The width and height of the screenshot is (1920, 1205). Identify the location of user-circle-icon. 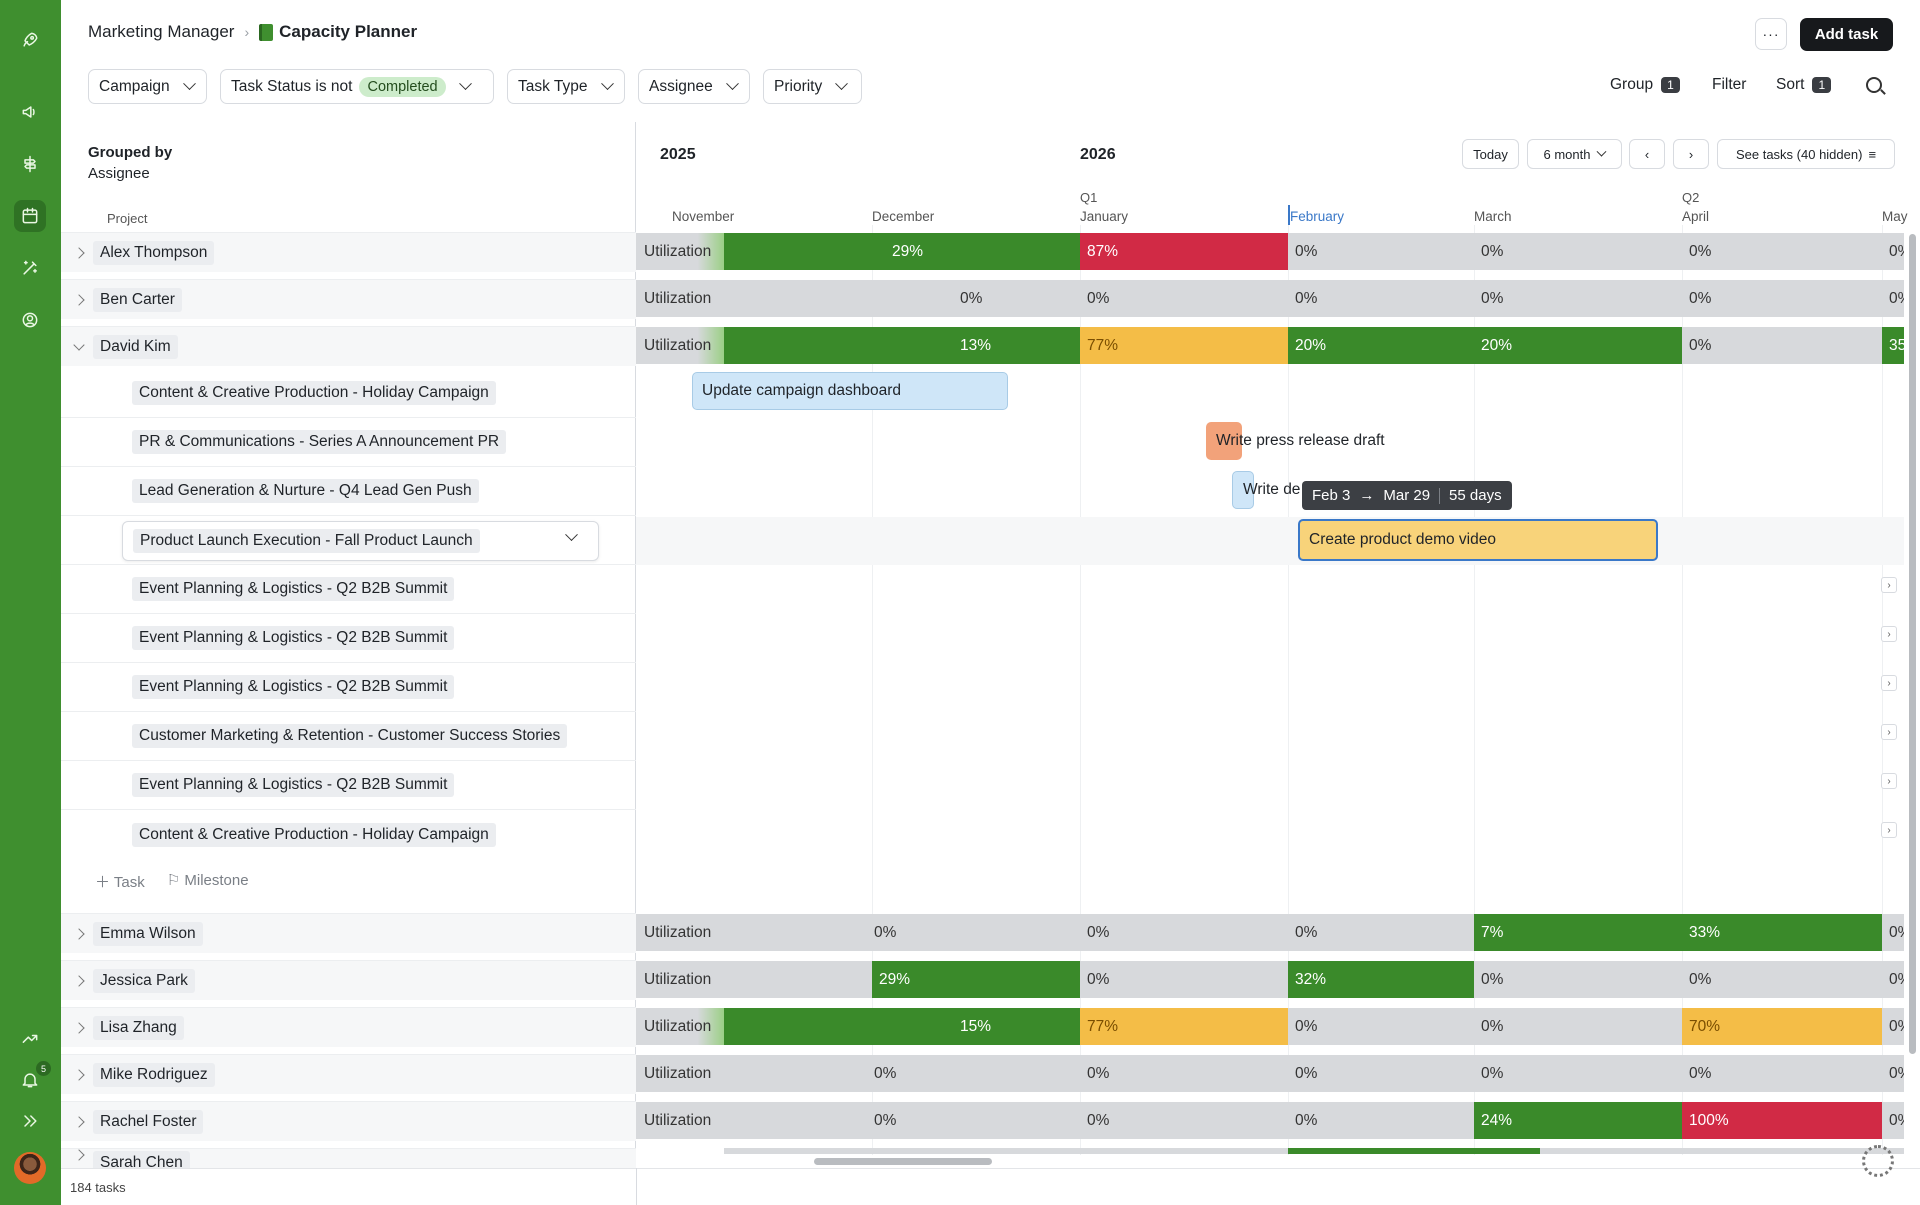
(30, 320).